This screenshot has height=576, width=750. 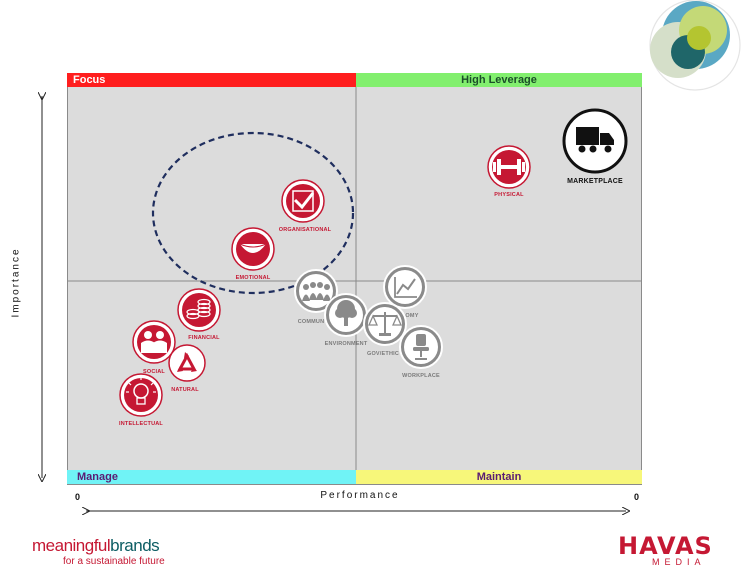 What do you see at coordinates (78, 497) in the screenshot?
I see `x-axis-min-label: 0` at bounding box center [78, 497].